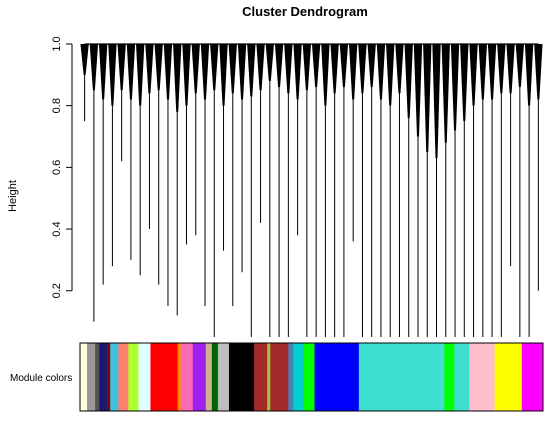 The image size is (550, 421). What do you see at coordinates (57, 105) in the screenshot?
I see `y-tick-label: 0.8` at bounding box center [57, 105].